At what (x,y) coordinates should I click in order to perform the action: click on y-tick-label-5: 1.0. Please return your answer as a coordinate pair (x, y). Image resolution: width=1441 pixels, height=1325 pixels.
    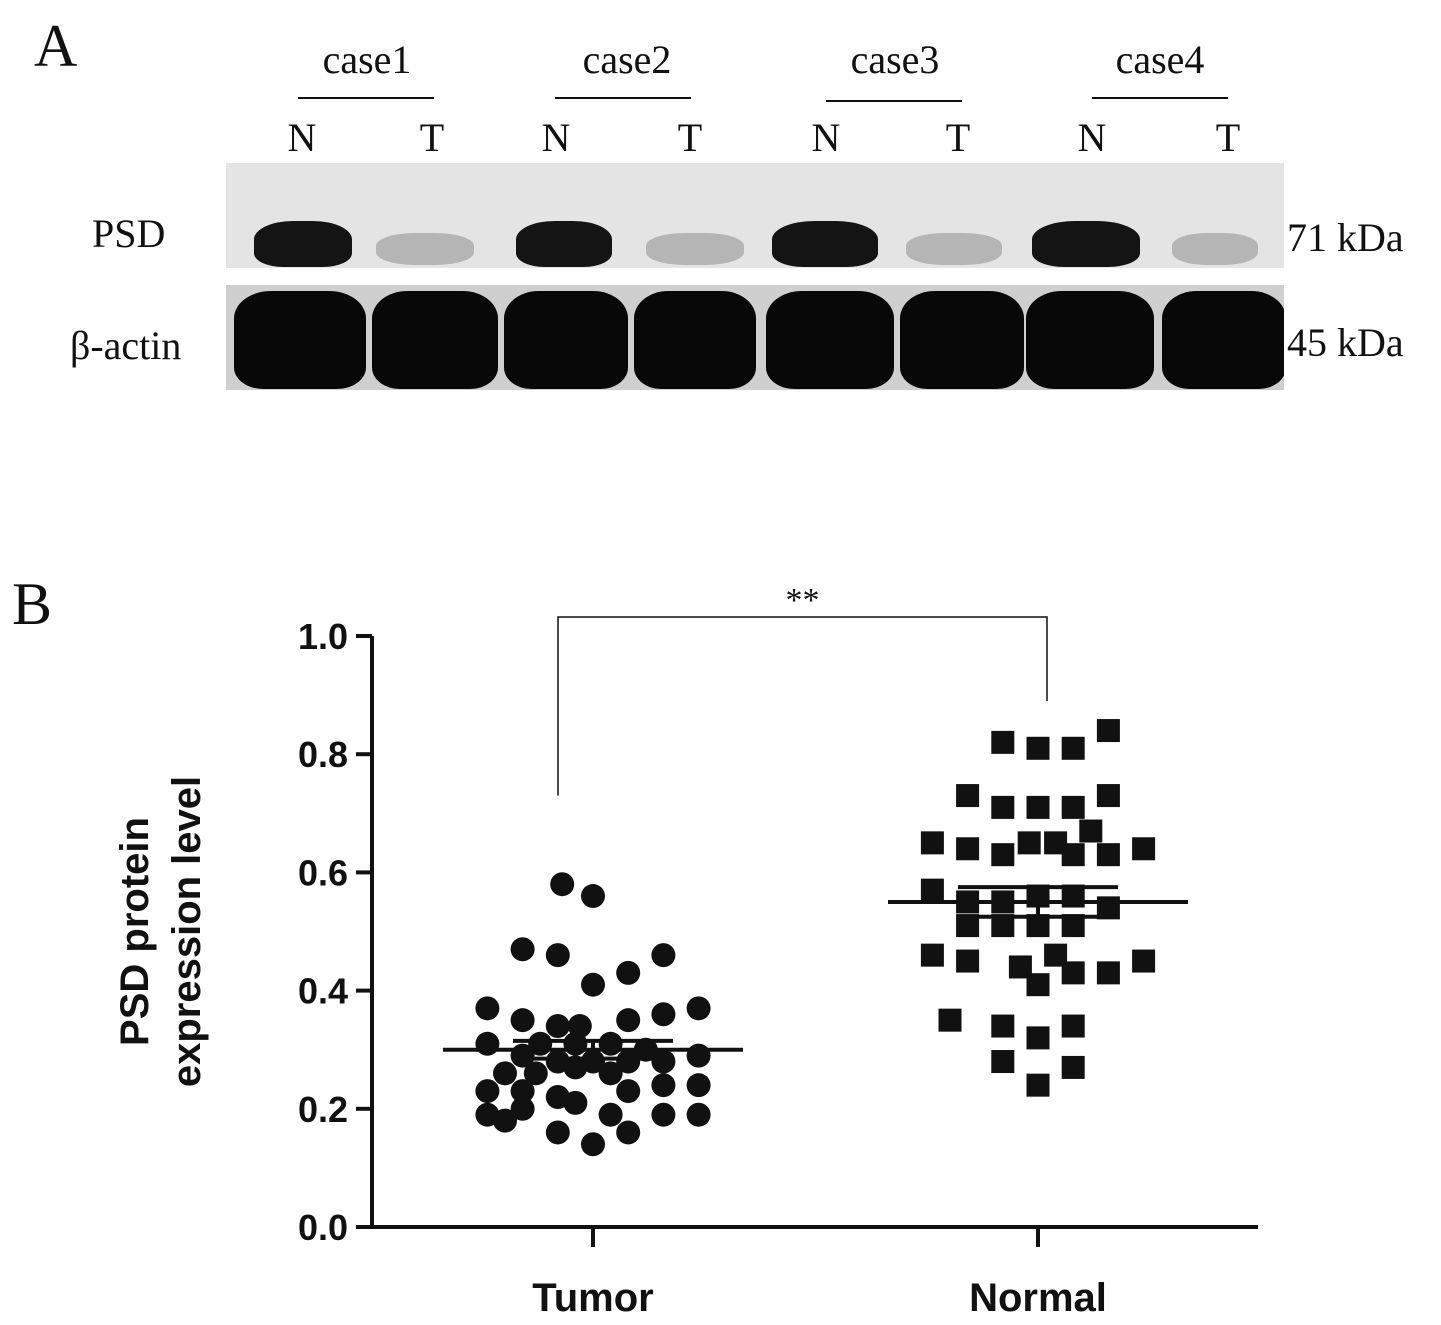
    Looking at the image, I should click on (323, 636).